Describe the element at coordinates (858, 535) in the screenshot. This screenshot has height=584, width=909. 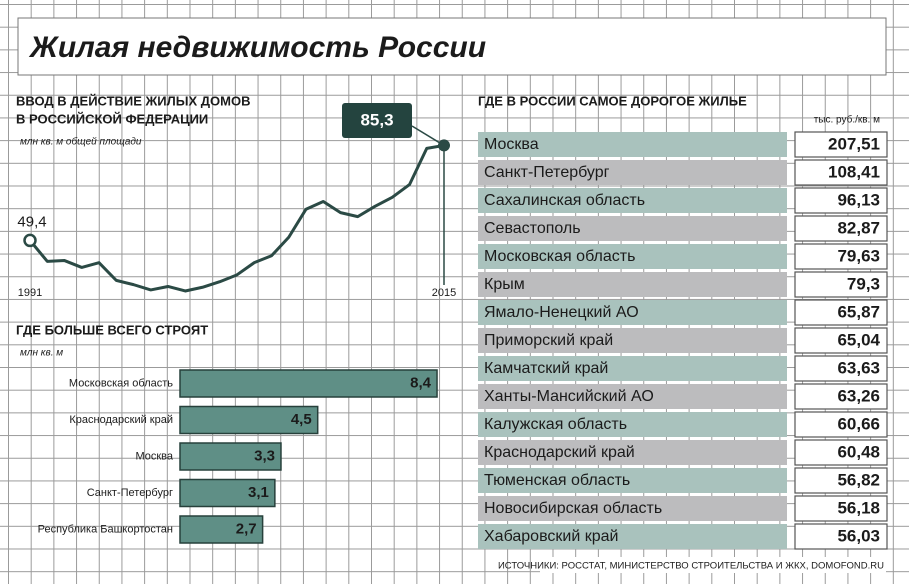
I see `table-value: 56,03` at that location.